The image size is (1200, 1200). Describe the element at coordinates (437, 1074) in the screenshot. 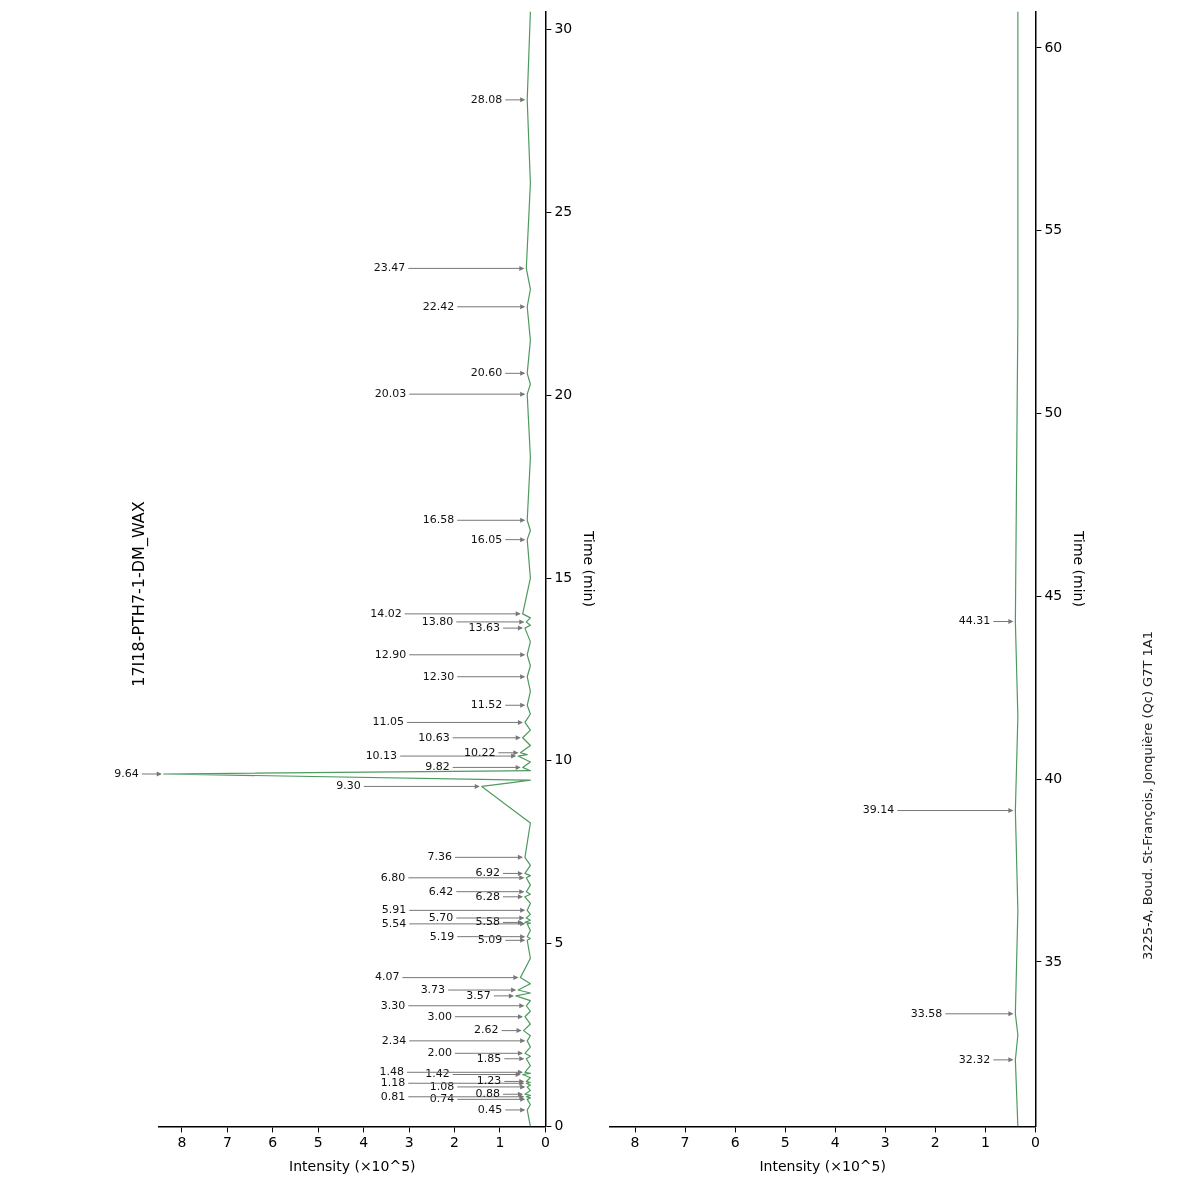

I see `annotation: 1.42` at that location.